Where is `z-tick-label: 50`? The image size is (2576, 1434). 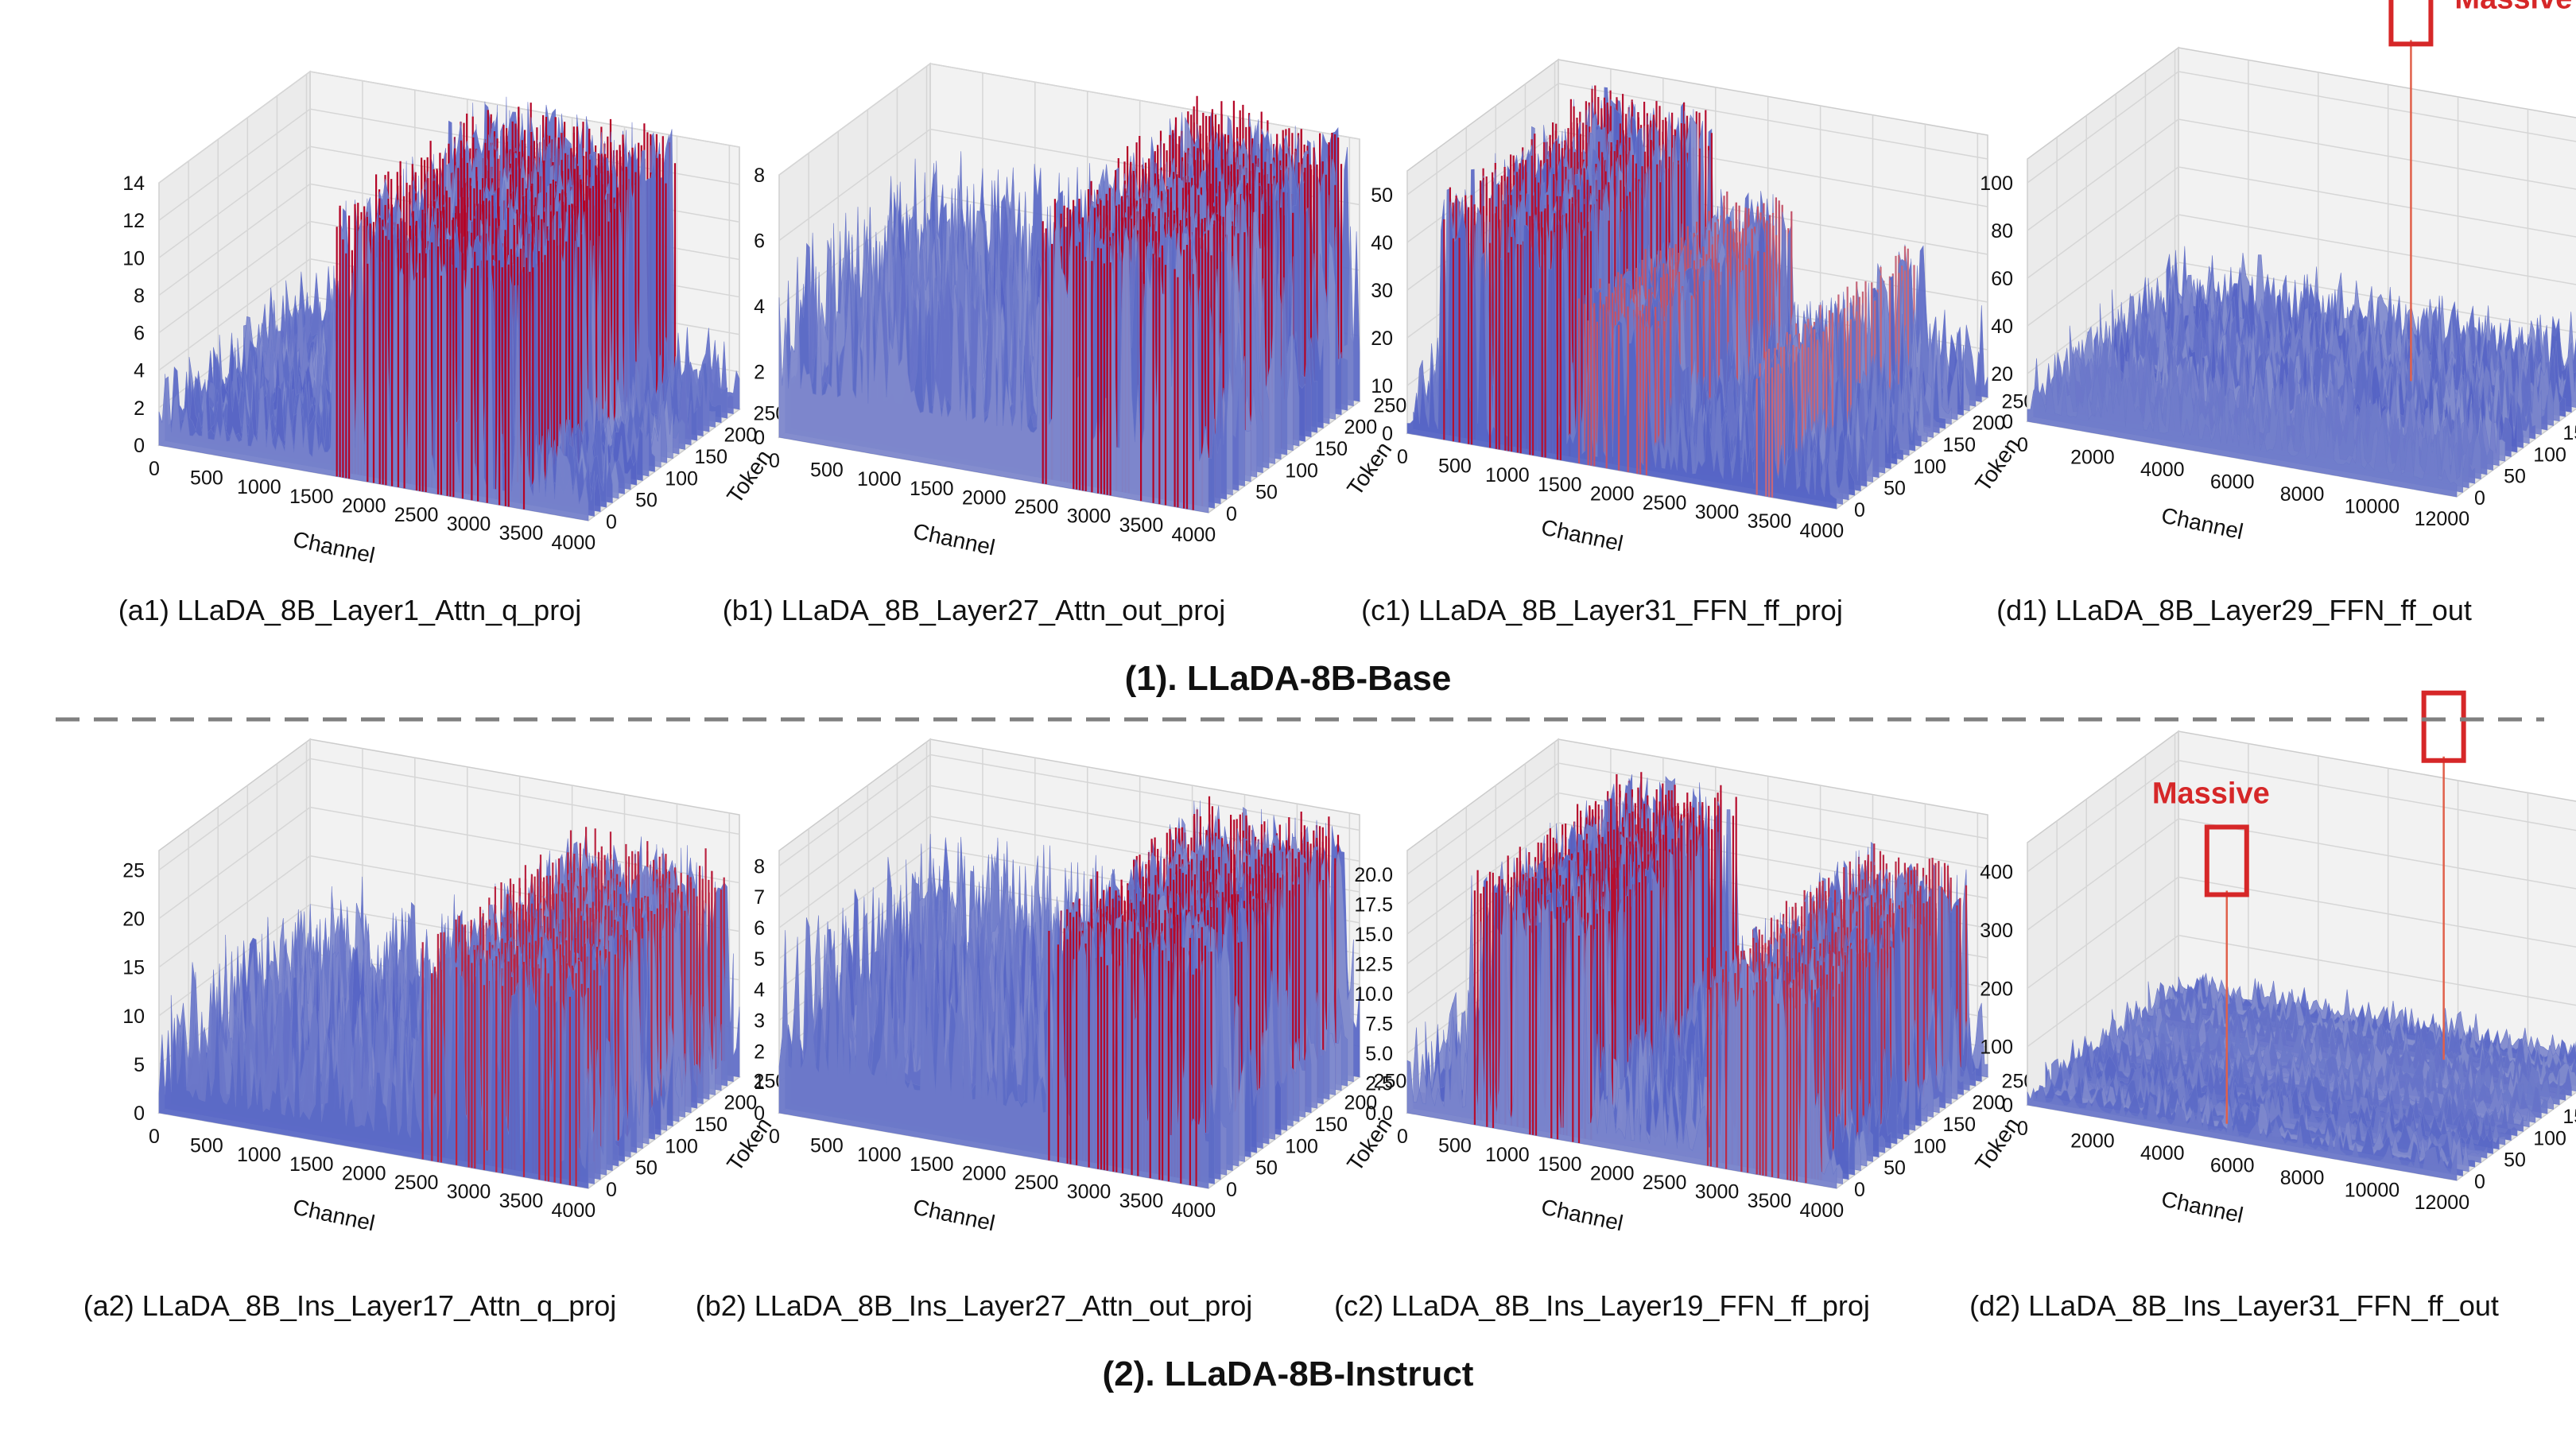 z-tick-label: 50 is located at coordinates (1382, 196).